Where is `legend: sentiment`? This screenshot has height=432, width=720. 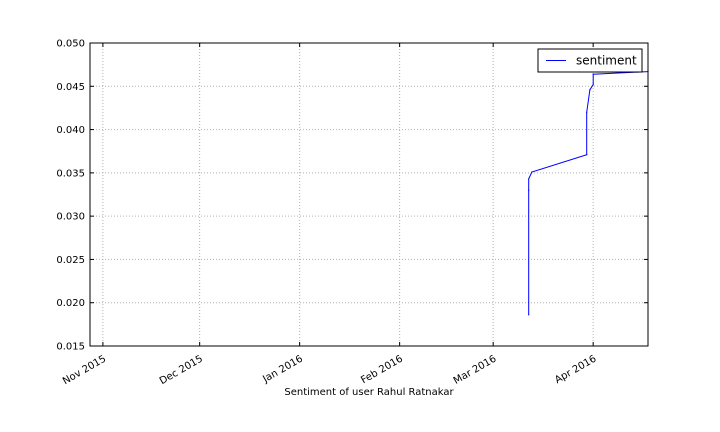 legend: sentiment is located at coordinates (590, 60).